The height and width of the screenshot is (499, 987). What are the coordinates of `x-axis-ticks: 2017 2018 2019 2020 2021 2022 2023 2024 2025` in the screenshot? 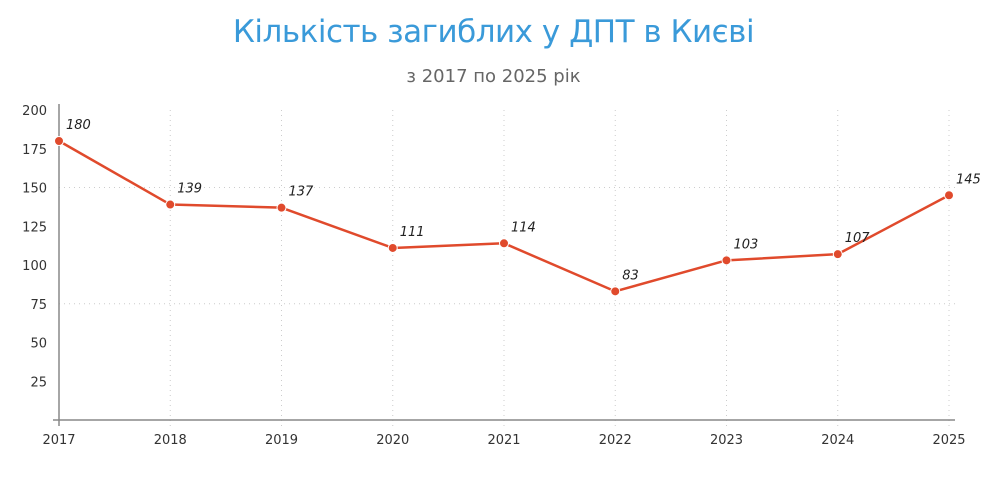 It's located at (503, 440).